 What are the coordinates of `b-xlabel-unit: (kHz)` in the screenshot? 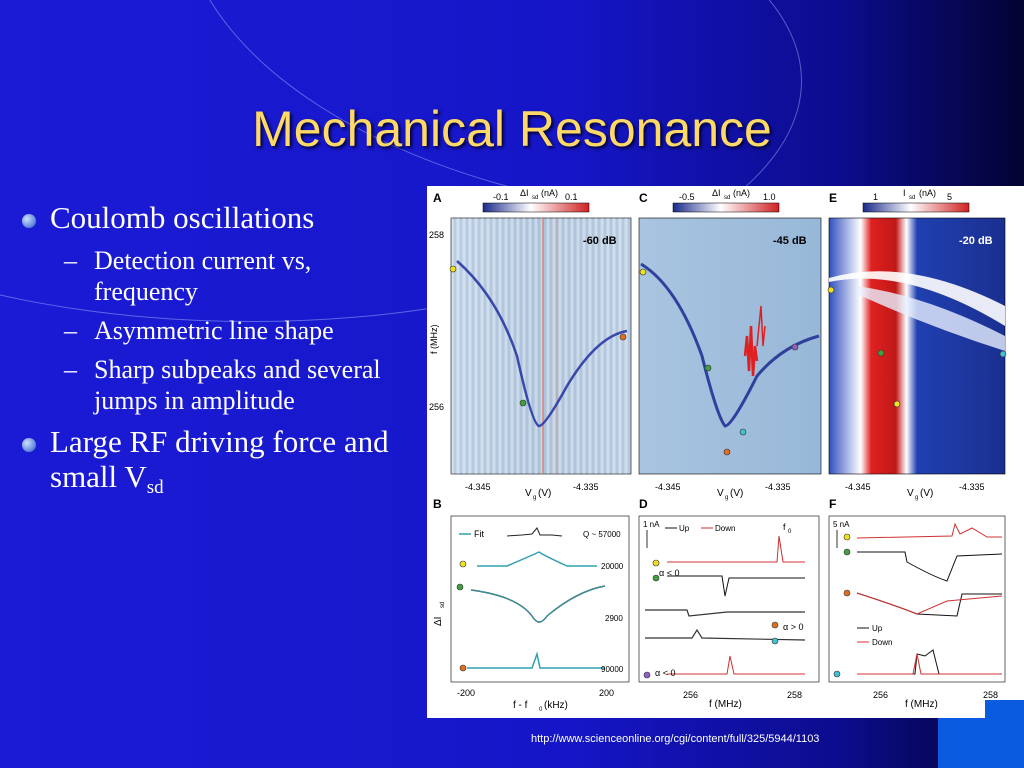 It's located at (556, 705).